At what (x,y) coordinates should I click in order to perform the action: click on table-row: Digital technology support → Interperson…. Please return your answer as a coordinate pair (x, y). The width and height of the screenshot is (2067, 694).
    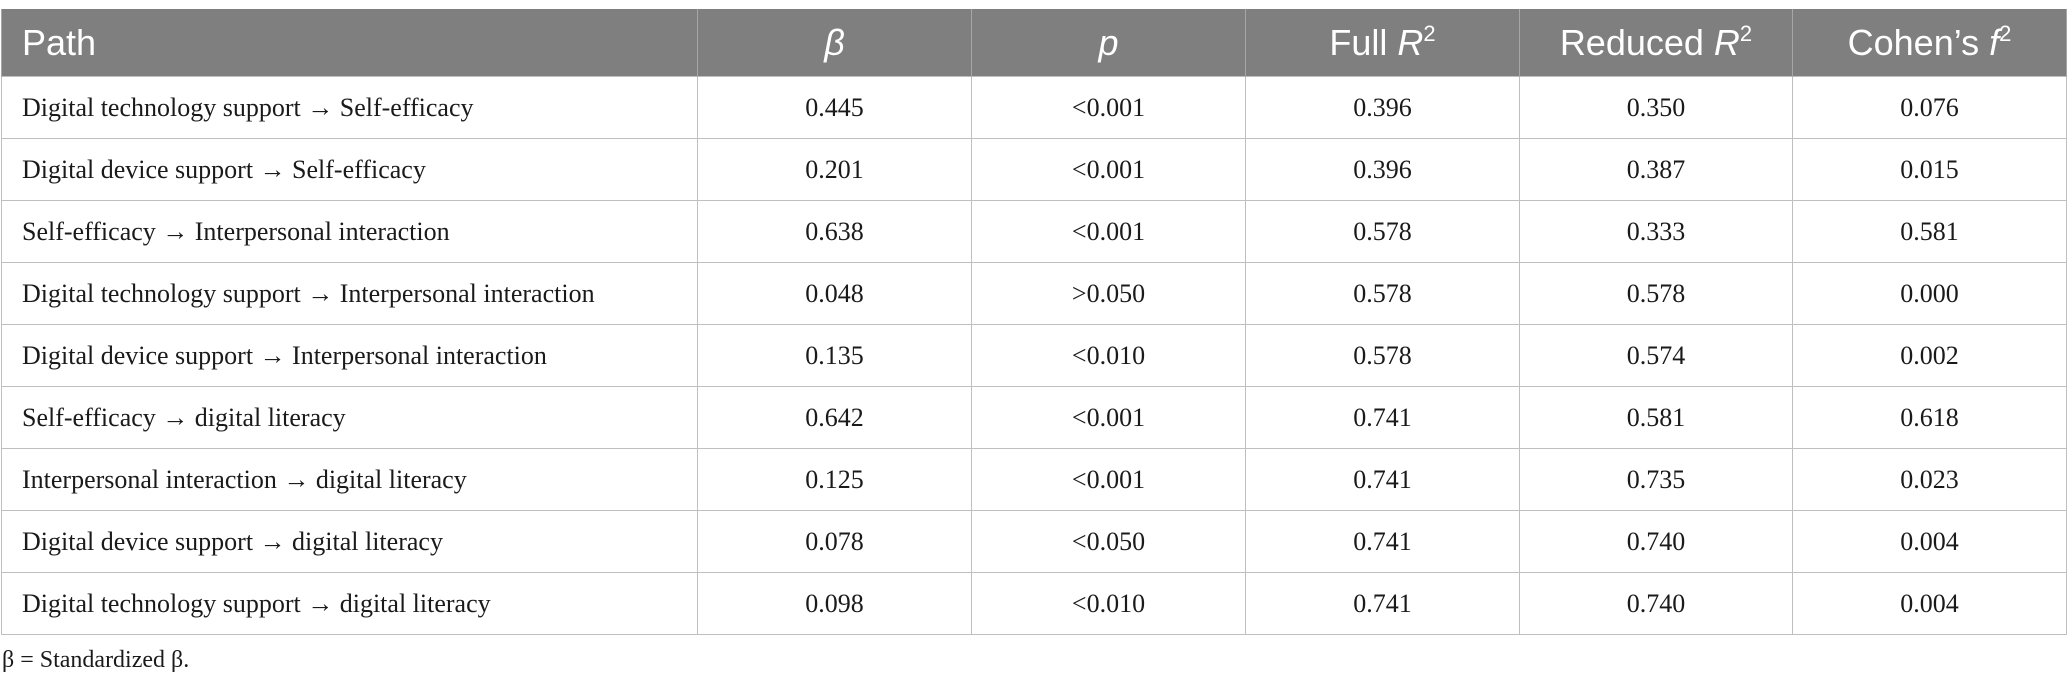
    Looking at the image, I should click on (1034, 293).